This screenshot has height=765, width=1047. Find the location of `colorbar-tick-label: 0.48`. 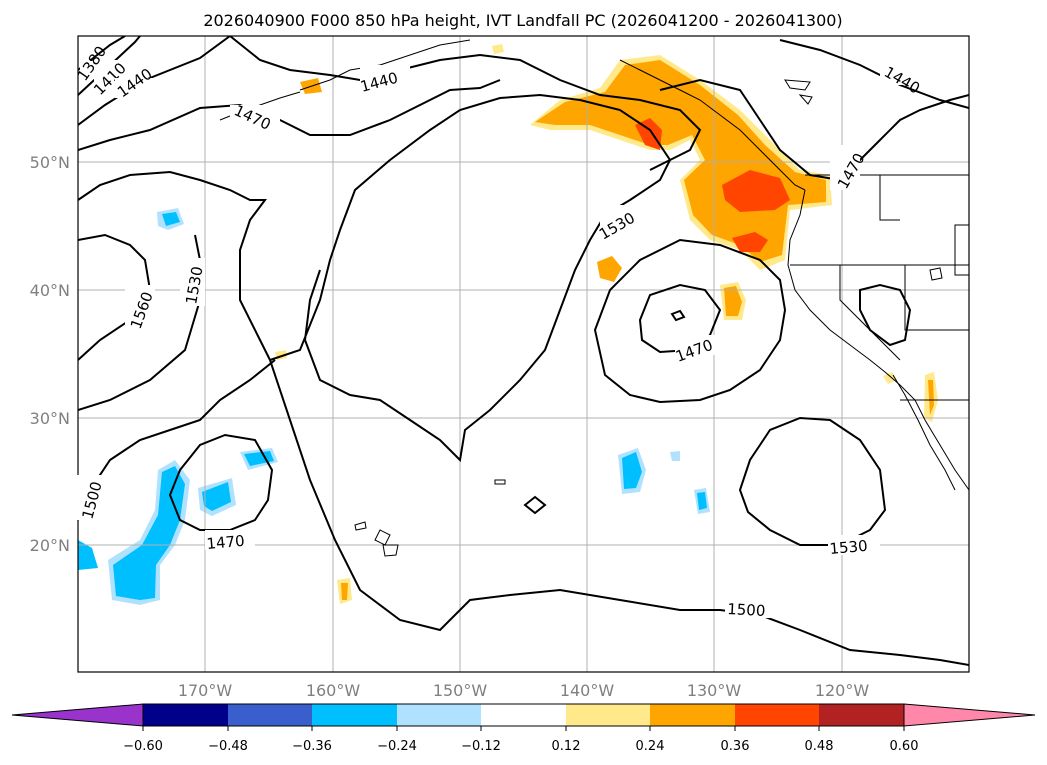

colorbar-tick-label: 0.48 is located at coordinates (819, 746).